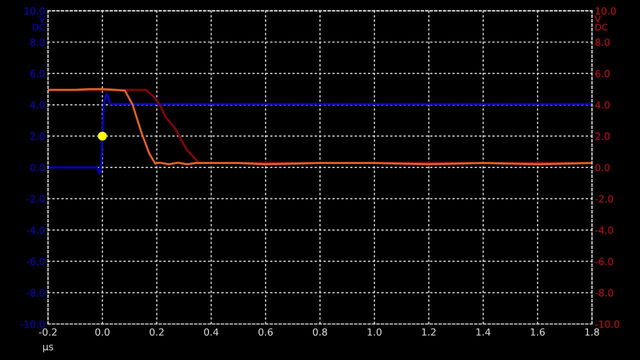 This screenshot has width=640, height=360. I want to click on x-tick-label: 1.8, so click(592, 332).